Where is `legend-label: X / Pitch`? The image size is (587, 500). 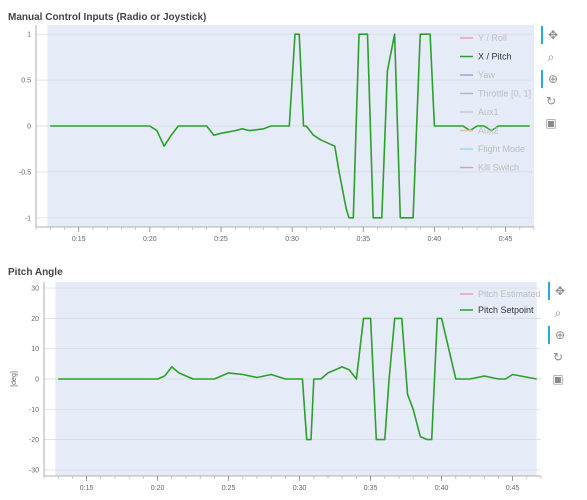 legend-label: X / Pitch is located at coordinates (495, 57).